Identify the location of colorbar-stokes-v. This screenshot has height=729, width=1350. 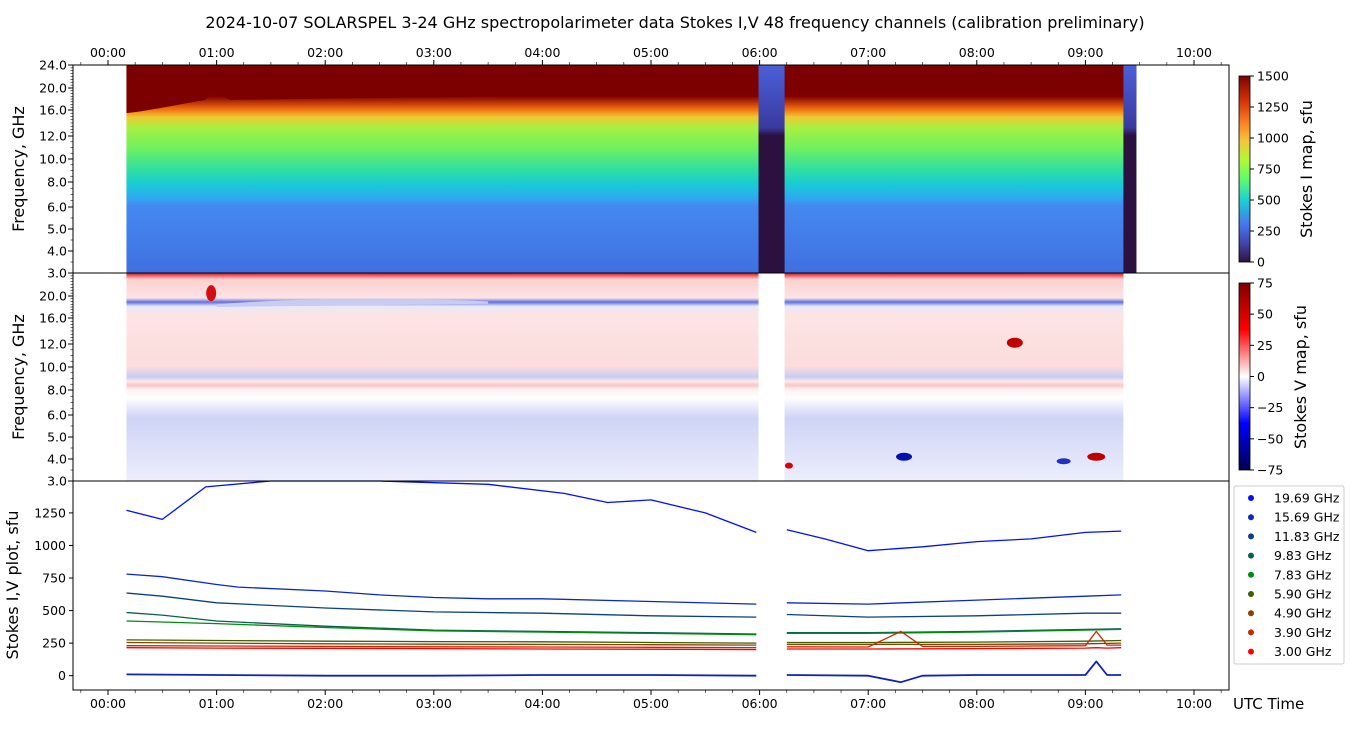
(1244, 376).